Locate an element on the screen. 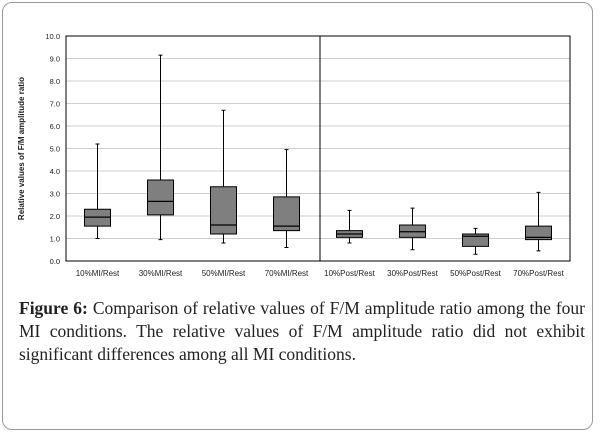  y-tick-label: 5.0 is located at coordinates (55, 149).